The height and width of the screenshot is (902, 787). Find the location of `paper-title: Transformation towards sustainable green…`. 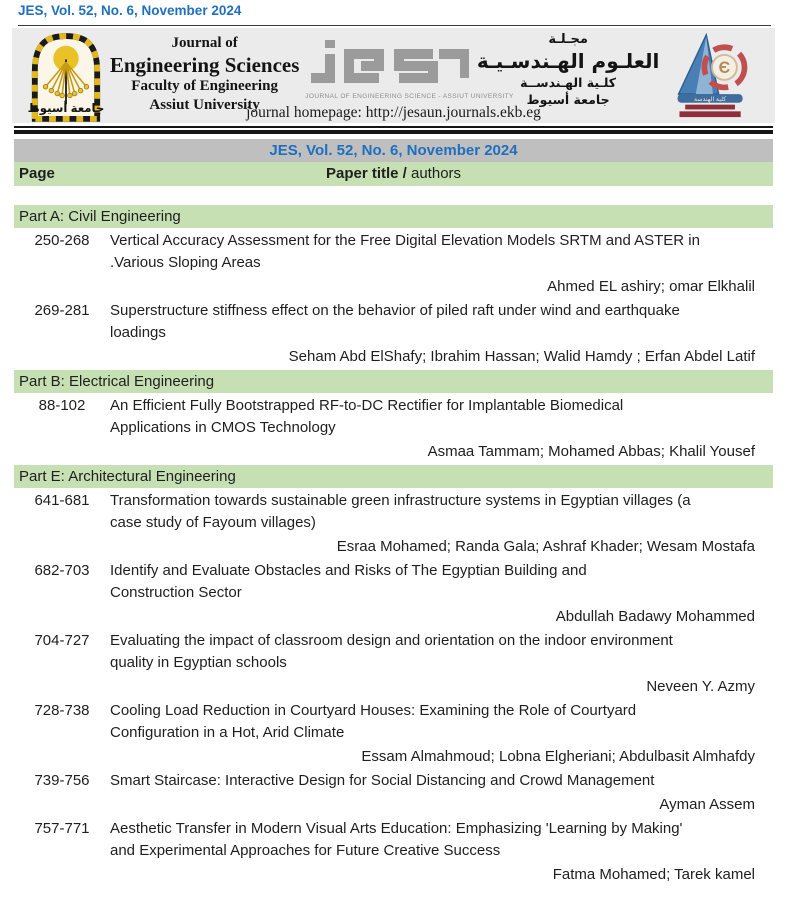

paper-title: Transformation towards sustainable green… is located at coordinates (400, 511).